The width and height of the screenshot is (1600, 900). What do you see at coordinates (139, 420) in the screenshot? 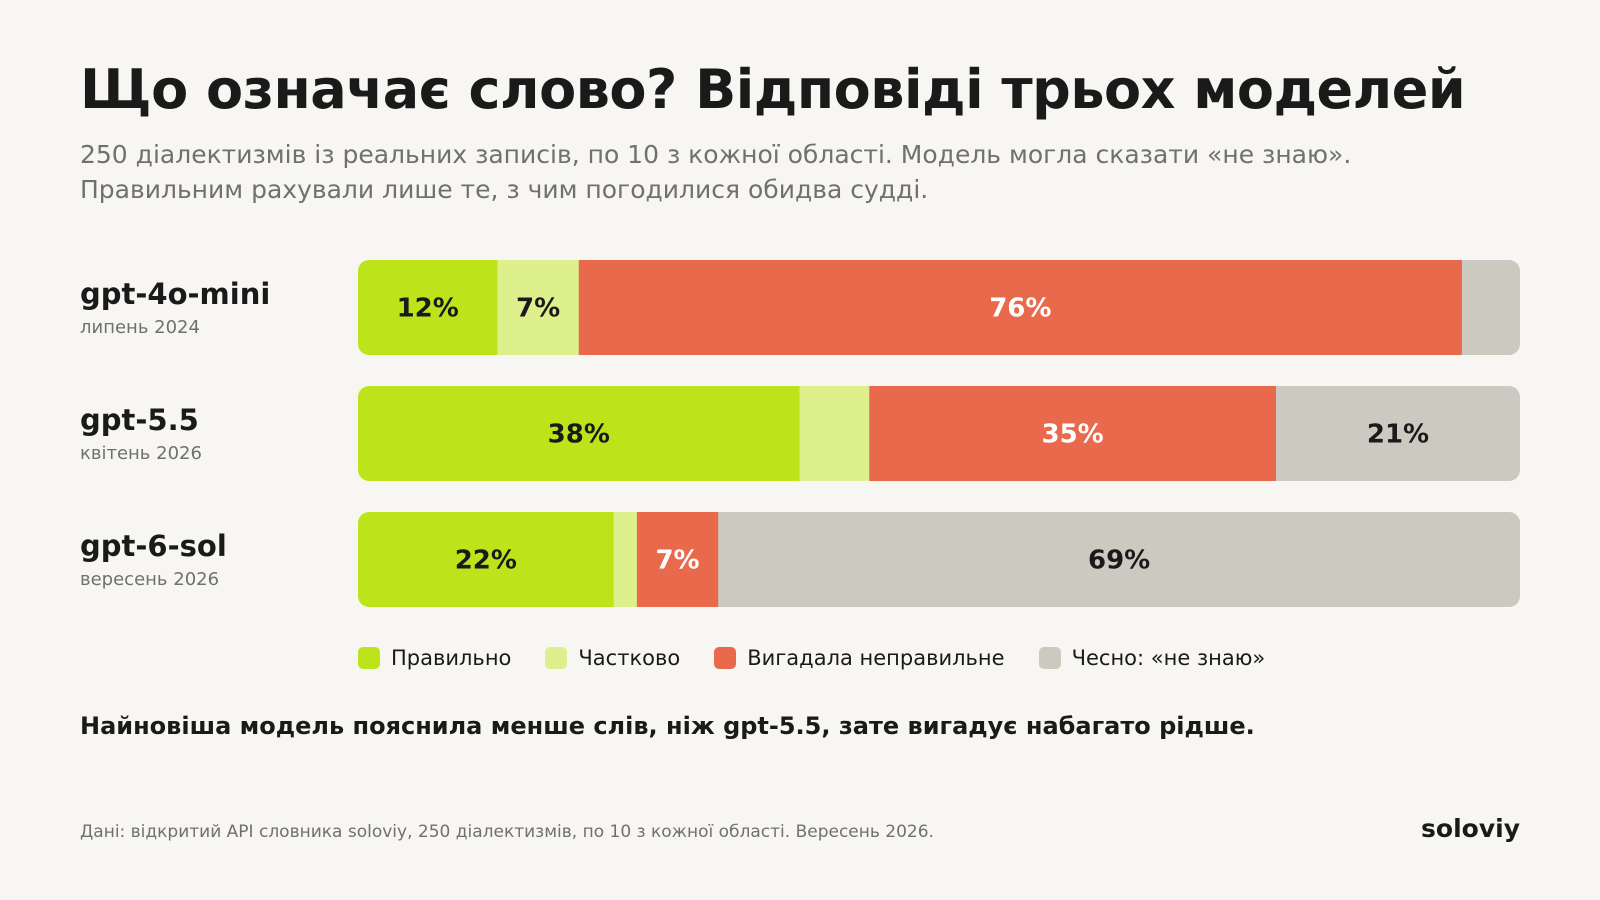
I see `category-label-model: gpt-5.5` at bounding box center [139, 420].